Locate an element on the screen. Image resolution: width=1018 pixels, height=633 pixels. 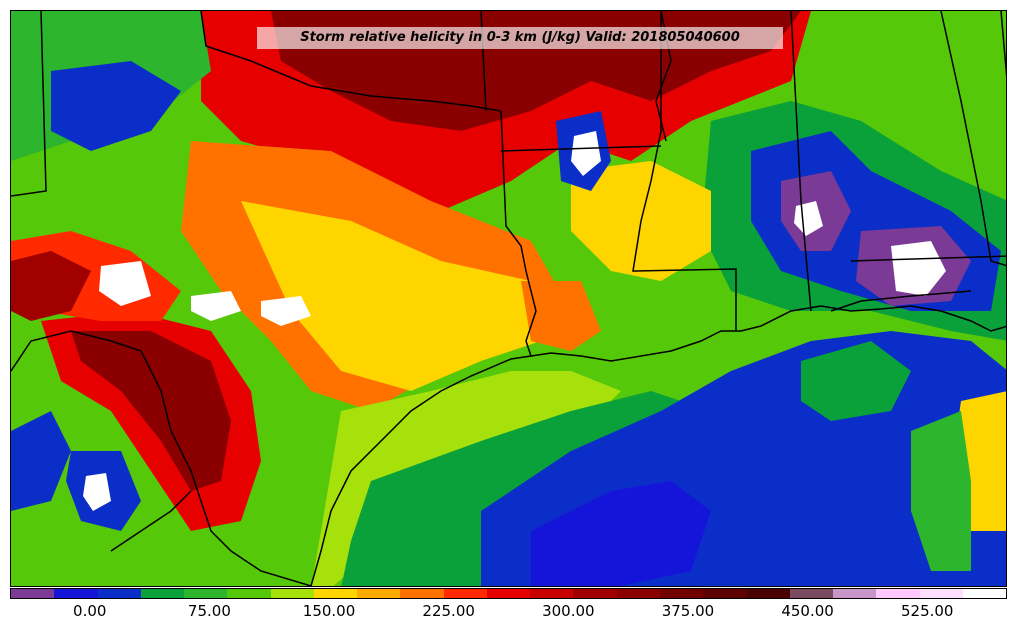
field-region-west-darkred is located at coordinates (51, 286).